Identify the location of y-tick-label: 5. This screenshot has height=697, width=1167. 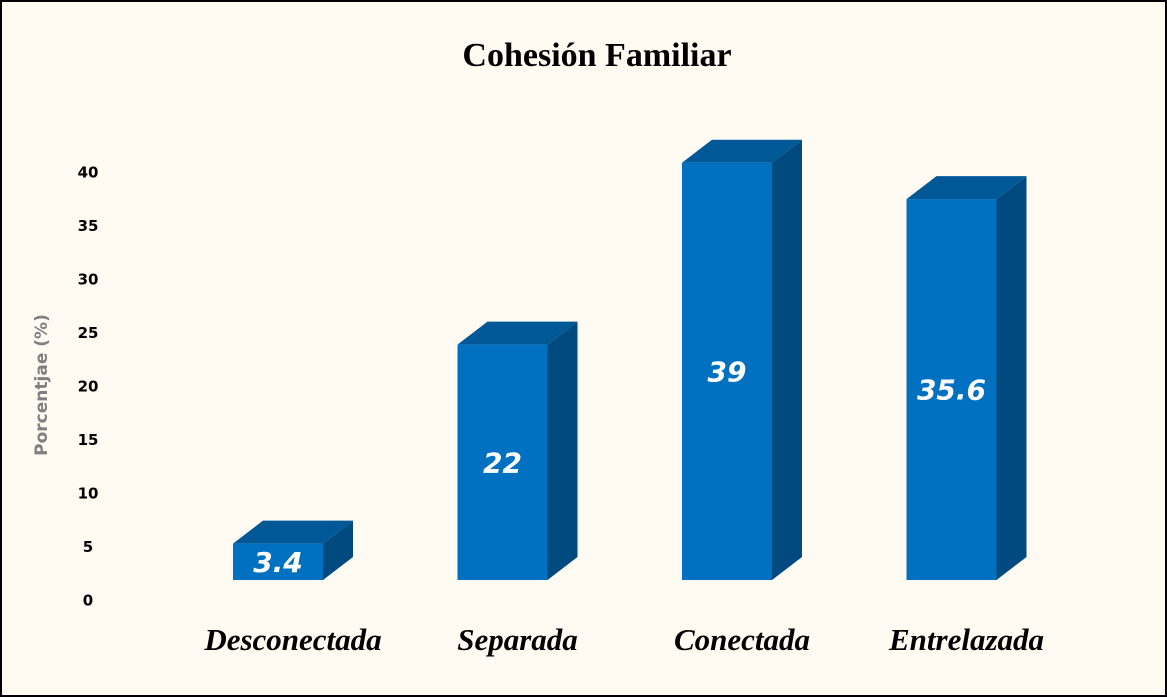
(88, 547).